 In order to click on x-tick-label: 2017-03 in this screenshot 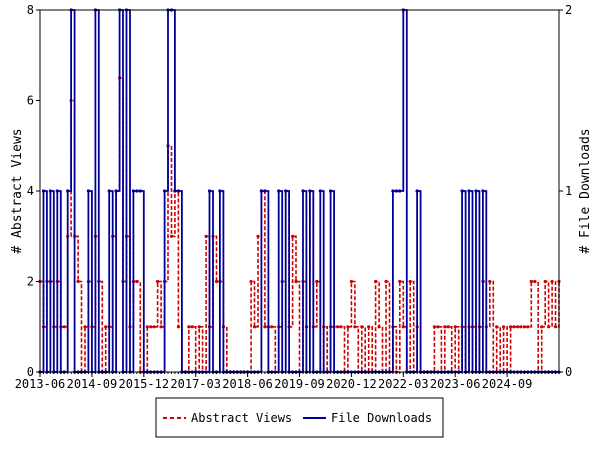, I will do `click(195, 384)`.